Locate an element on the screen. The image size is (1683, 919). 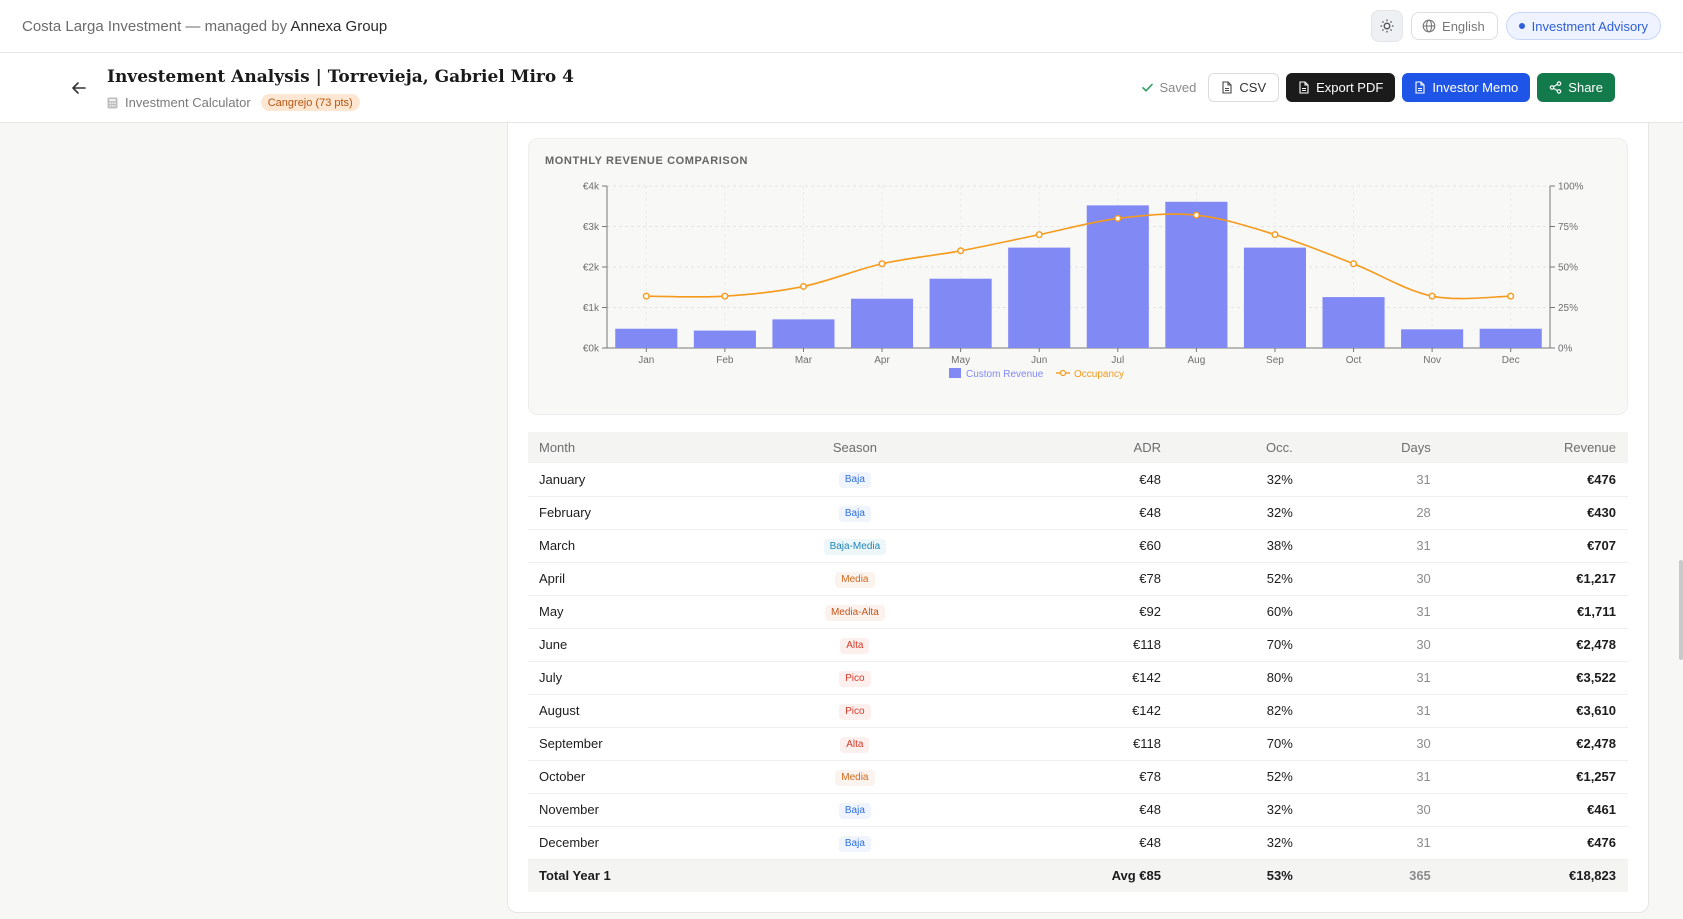
investor-memo-button: Investor Memo is located at coordinates (1466, 87).